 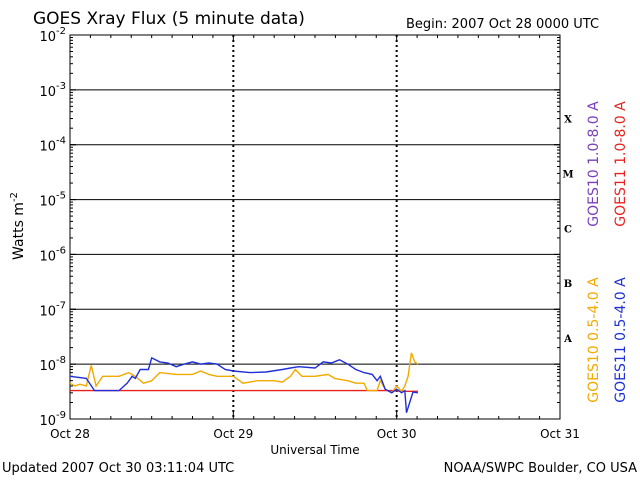 What do you see at coordinates (61, 196) in the screenshot?
I see `y-tick-exp: -5` at bounding box center [61, 196].